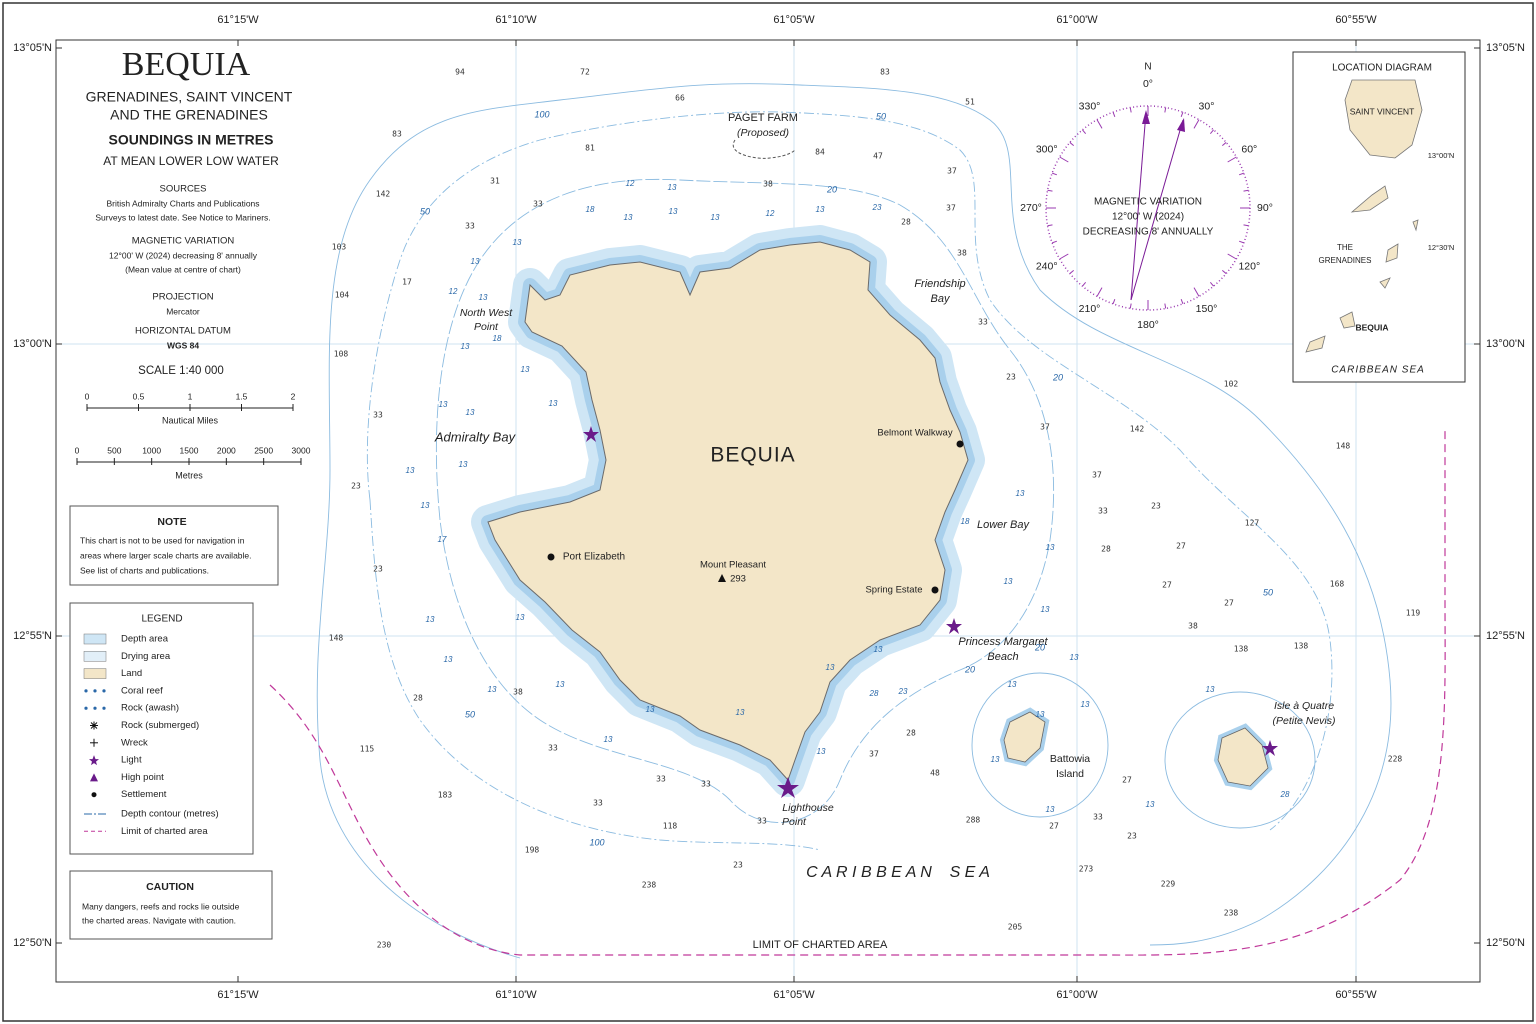  Describe the element at coordinates (1356, 995) in the screenshot. I see `longitude-label: 60°55'W` at that location.